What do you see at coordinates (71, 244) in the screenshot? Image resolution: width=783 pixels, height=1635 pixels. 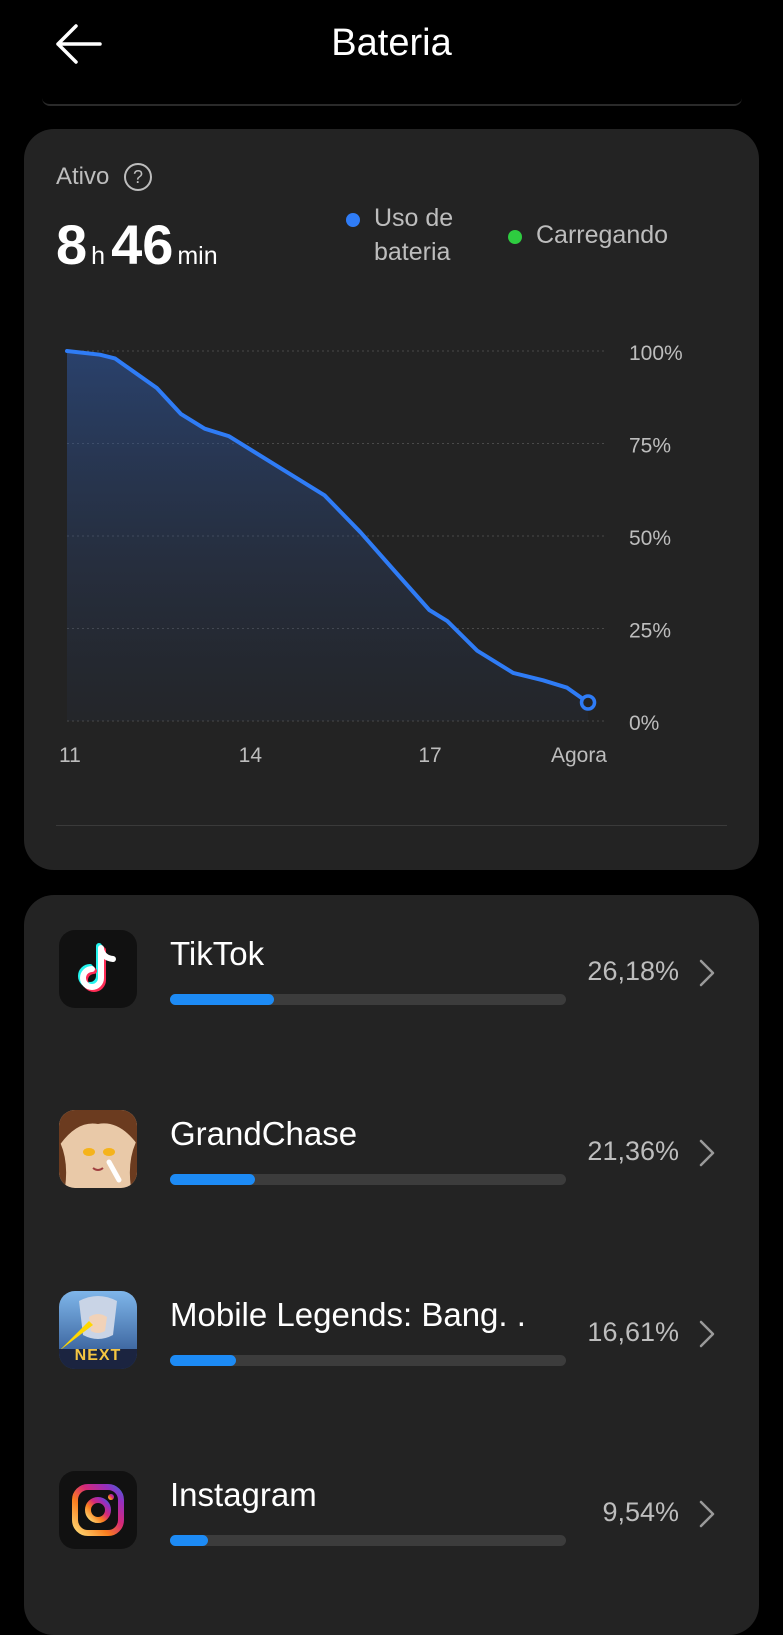 I see `active-hours: 8` at bounding box center [71, 244].